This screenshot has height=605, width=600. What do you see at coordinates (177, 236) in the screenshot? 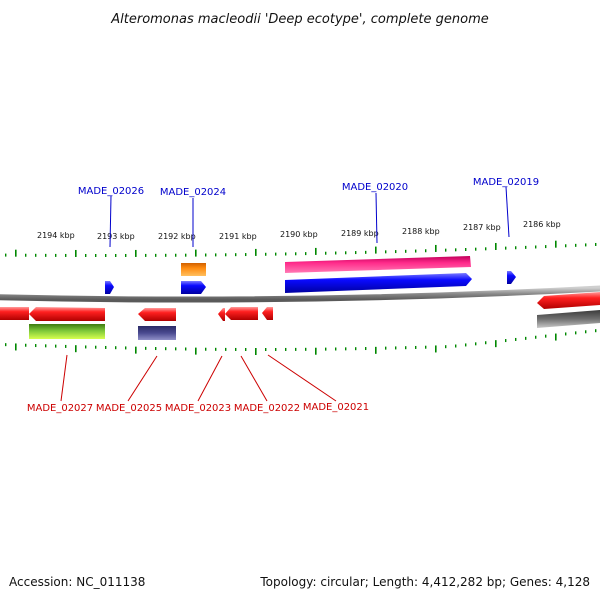
I see `scale-label: 2192 kbp` at bounding box center [177, 236].